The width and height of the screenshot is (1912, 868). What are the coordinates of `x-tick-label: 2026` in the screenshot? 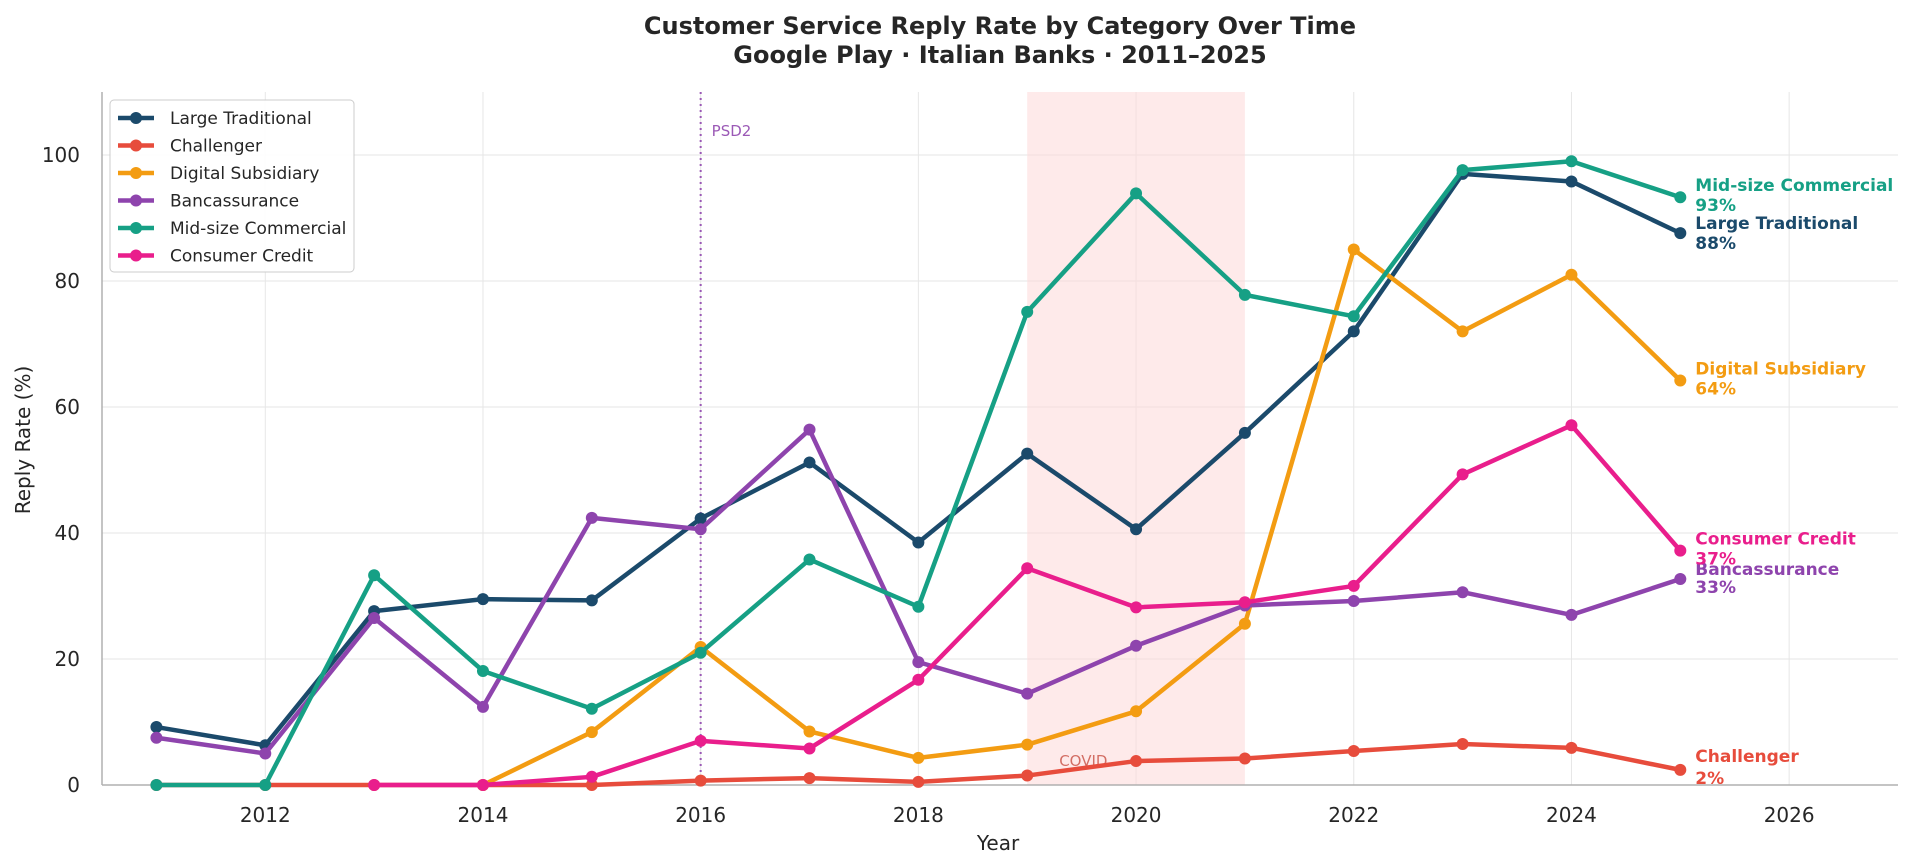 It's located at (1789, 815).